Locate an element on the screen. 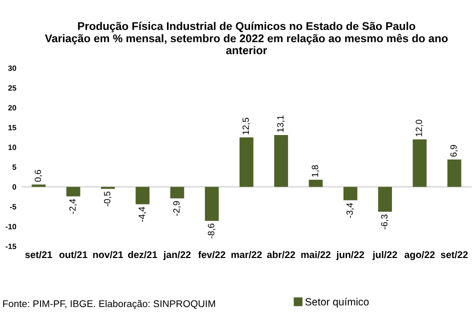  x-tick-label: abr/22 is located at coordinates (281, 254).